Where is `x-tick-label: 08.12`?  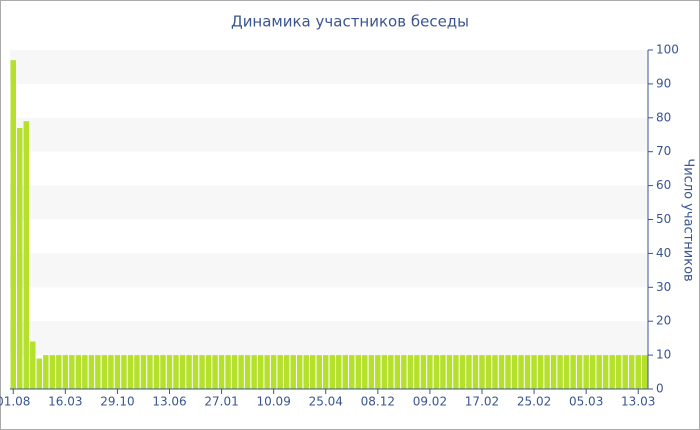 x-tick-label: 08.12 is located at coordinates (378, 402).